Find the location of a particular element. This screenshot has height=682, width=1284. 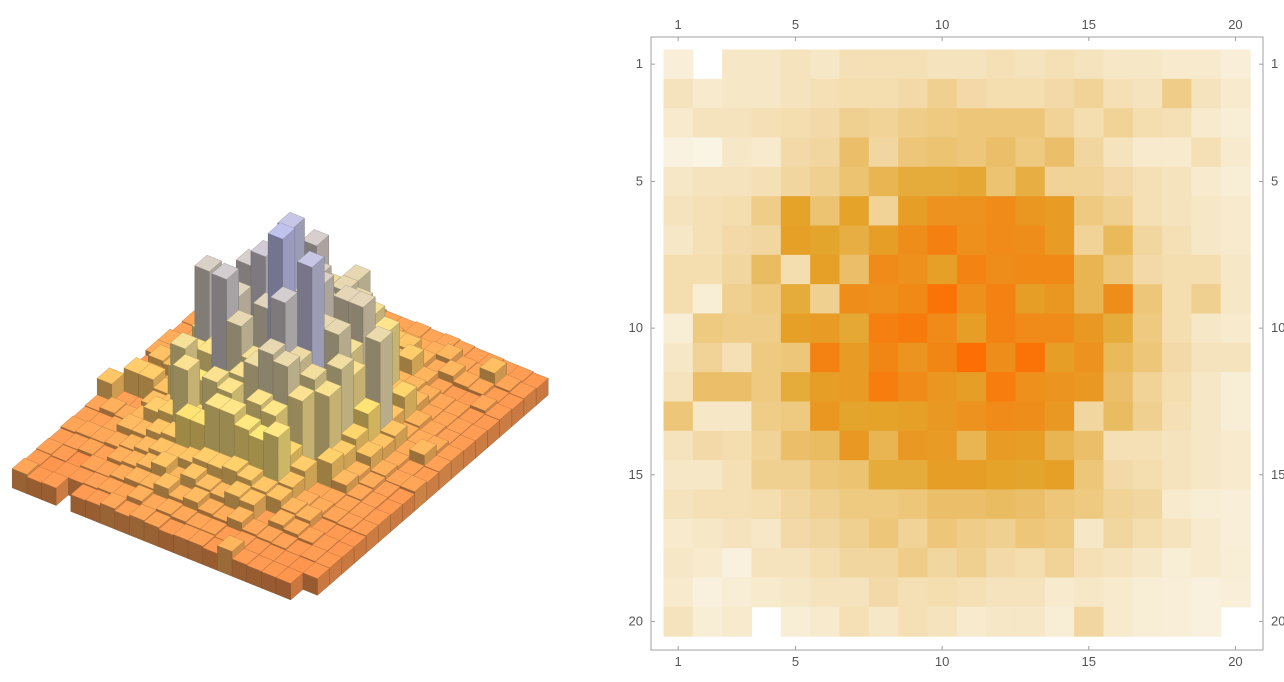

y-tick-label-right: 10 is located at coordinates (1277, 327).